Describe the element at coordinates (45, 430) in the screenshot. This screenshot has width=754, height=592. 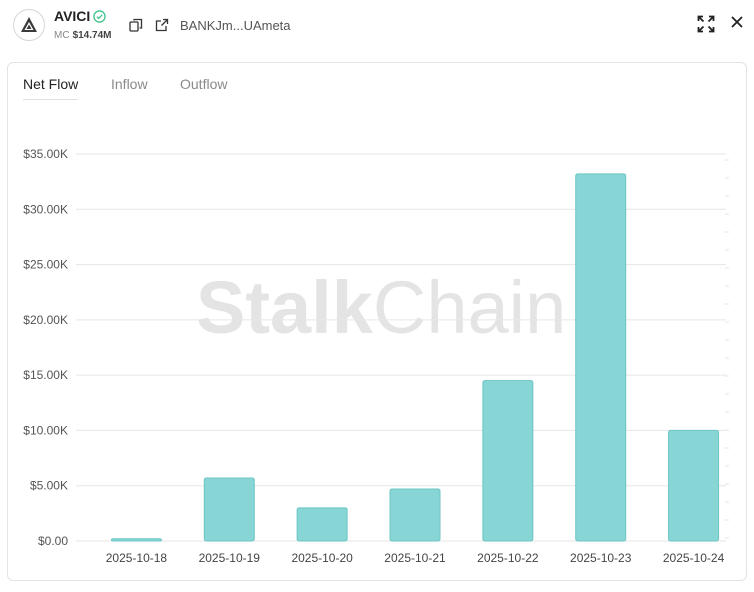
I see `y-tick-label: $10.00K` at that location.